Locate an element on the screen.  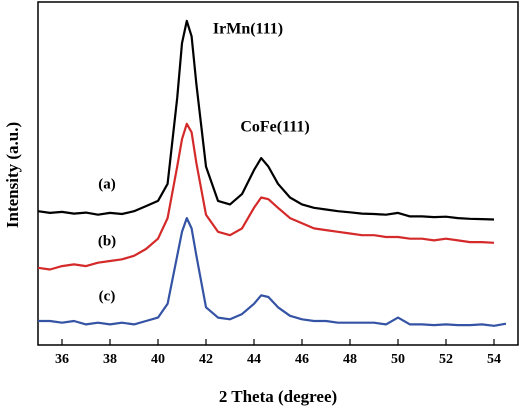
annotation: IrMn(111) is located at coordinates (248, 29).